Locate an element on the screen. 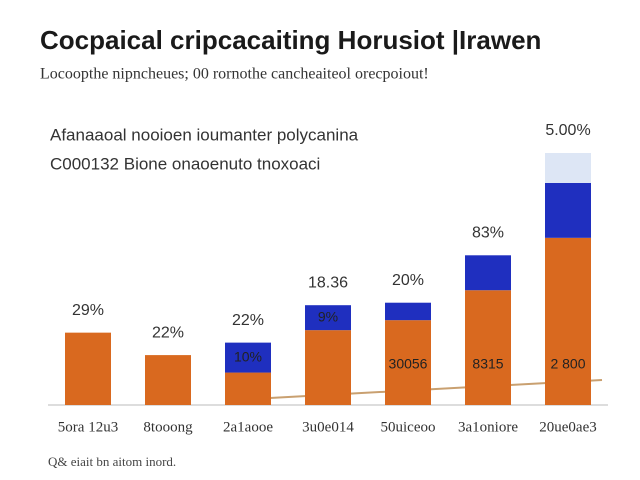 This screenshot has height=480, width=640. x-tick-label: 50uiceoo is located at coordinates (408, 427).